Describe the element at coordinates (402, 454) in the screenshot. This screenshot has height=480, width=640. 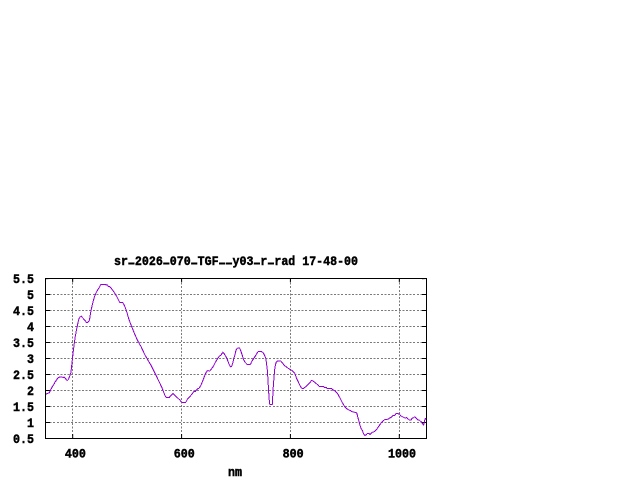
I see `svg-text: 1000` at that location.